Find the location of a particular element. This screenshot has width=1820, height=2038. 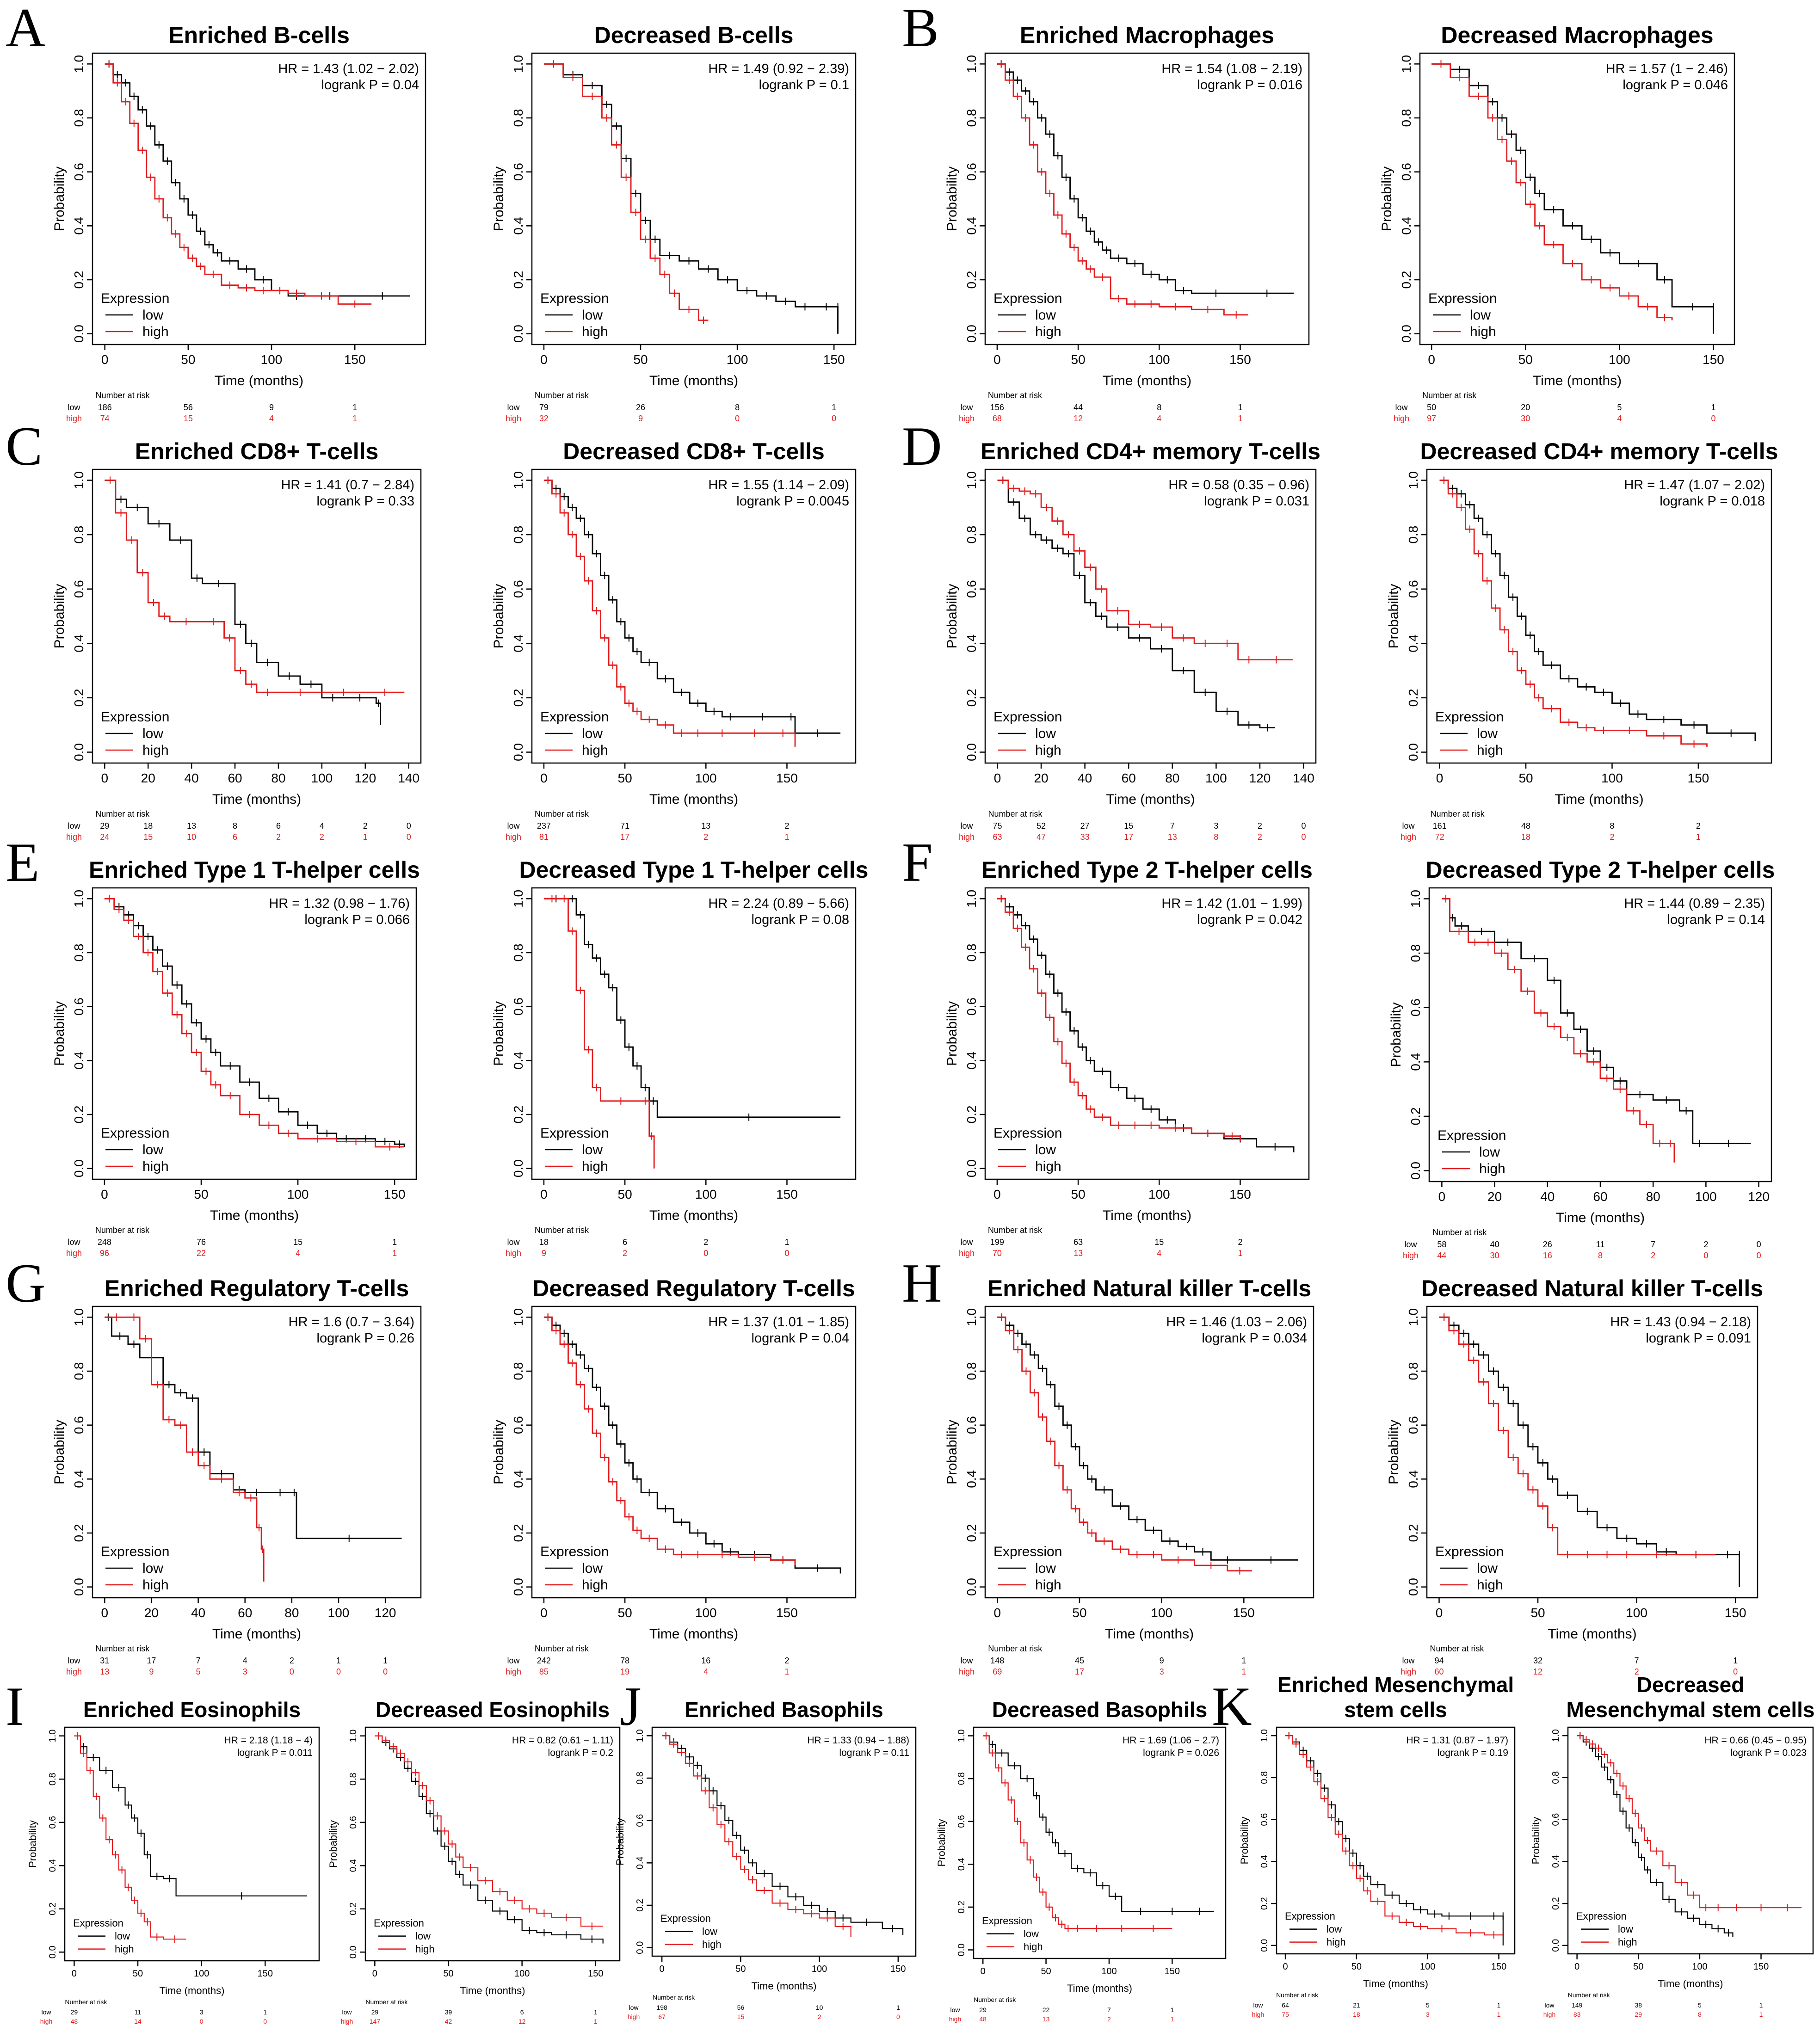

hazard-ratio: HR = 1.49 (0.92 − 2.39) is located at coordinates (778, 69).